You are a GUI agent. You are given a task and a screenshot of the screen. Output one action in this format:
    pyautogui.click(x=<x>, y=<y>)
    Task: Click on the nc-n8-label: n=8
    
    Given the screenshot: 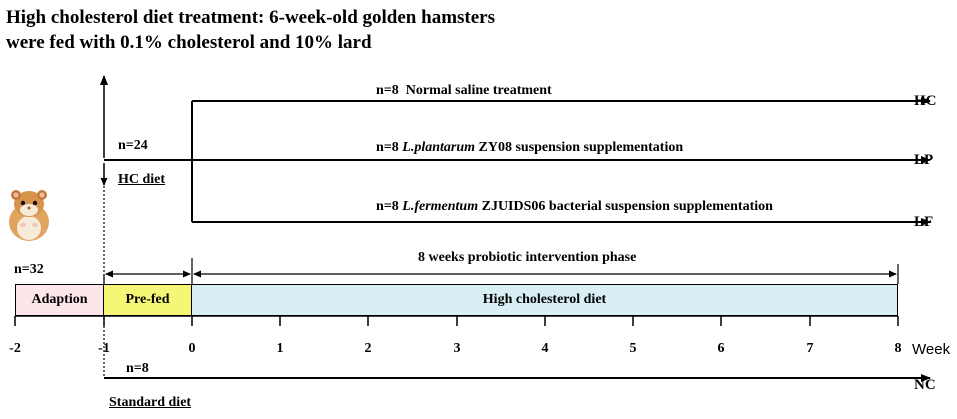 What is the action you would take?
    pyautogui.click(x=137, y=368)
    